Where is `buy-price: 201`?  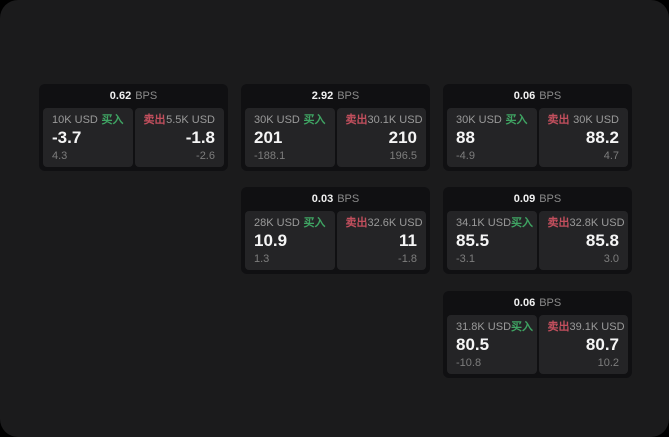 buy-price: 201 is located at coordinates (268, 137).